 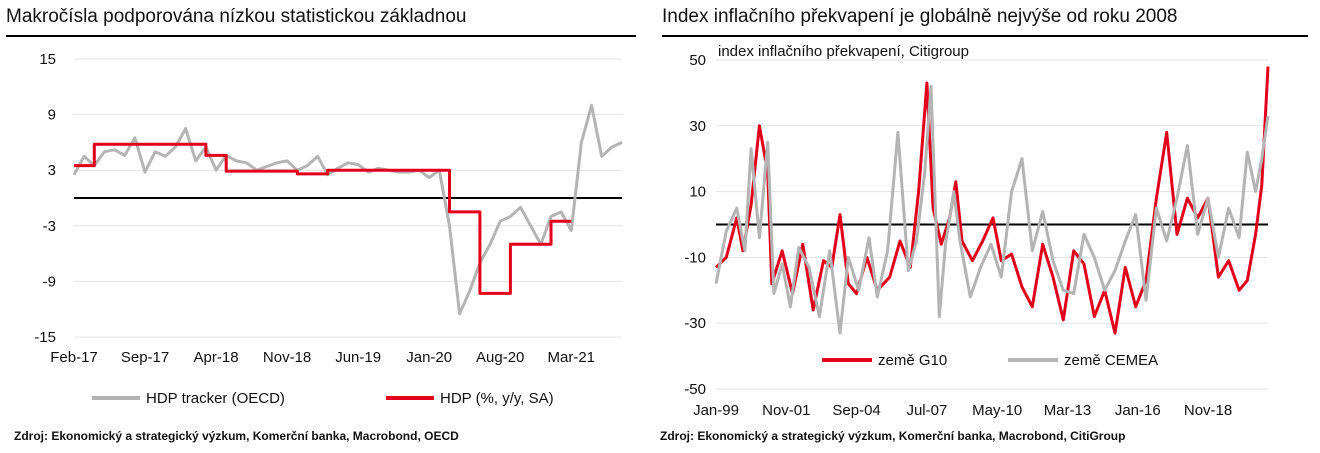 I want to click on legend-label: země CEMEA, so click(x=1111, y=360).